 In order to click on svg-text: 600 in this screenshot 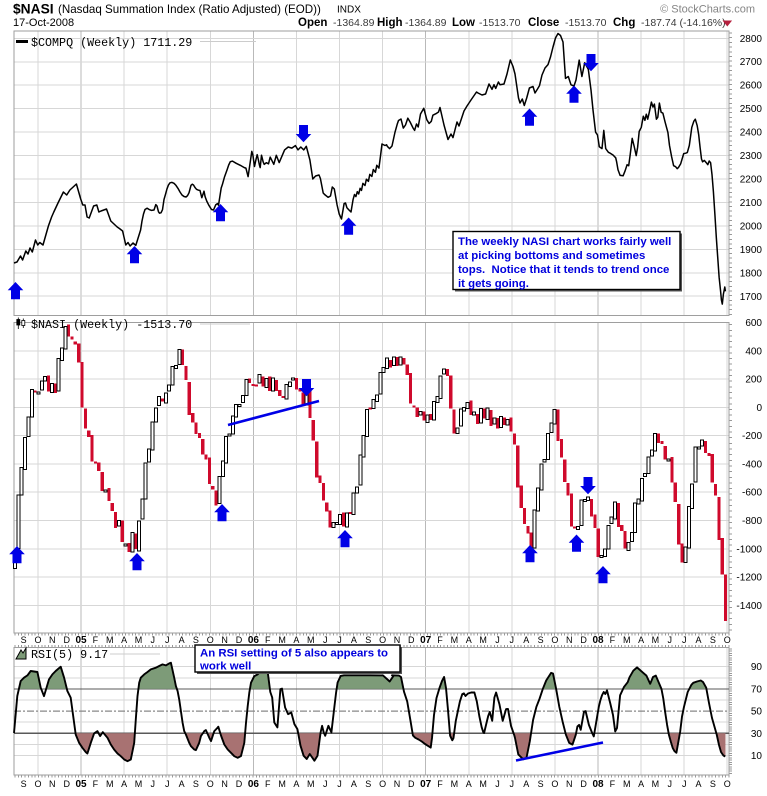, I will do `click(753, 323)`.